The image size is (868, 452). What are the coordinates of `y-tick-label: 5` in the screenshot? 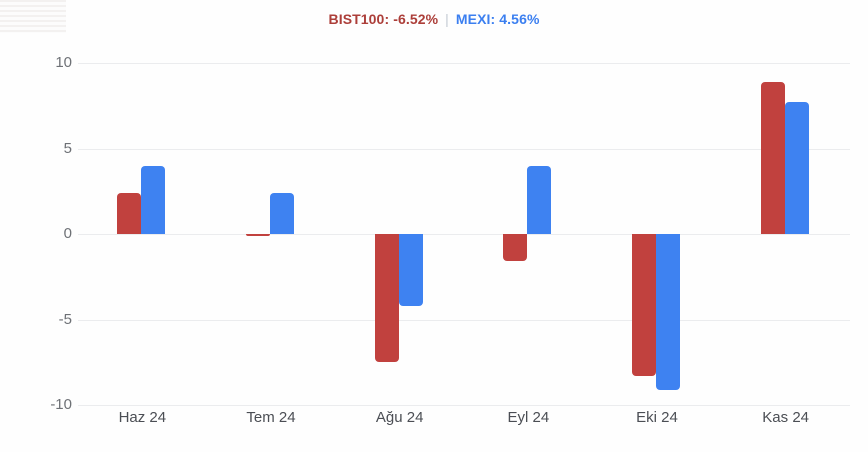 It's located at (67, 148).